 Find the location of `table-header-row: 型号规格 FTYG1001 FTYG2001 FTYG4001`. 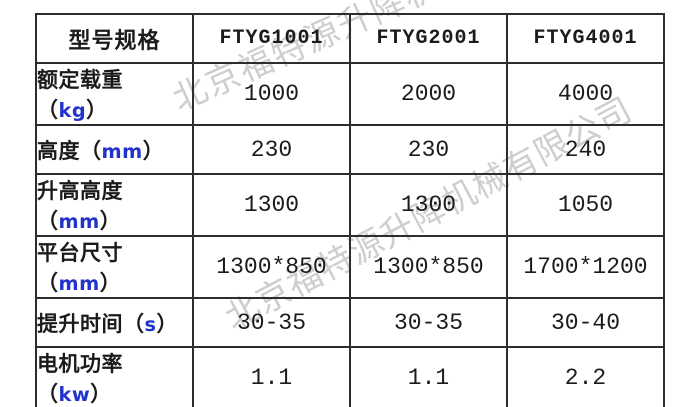

table-header-row: 型号规格 FTYG1001 FTYG2001 FTYG4001 is located at coordinates (350, 38).